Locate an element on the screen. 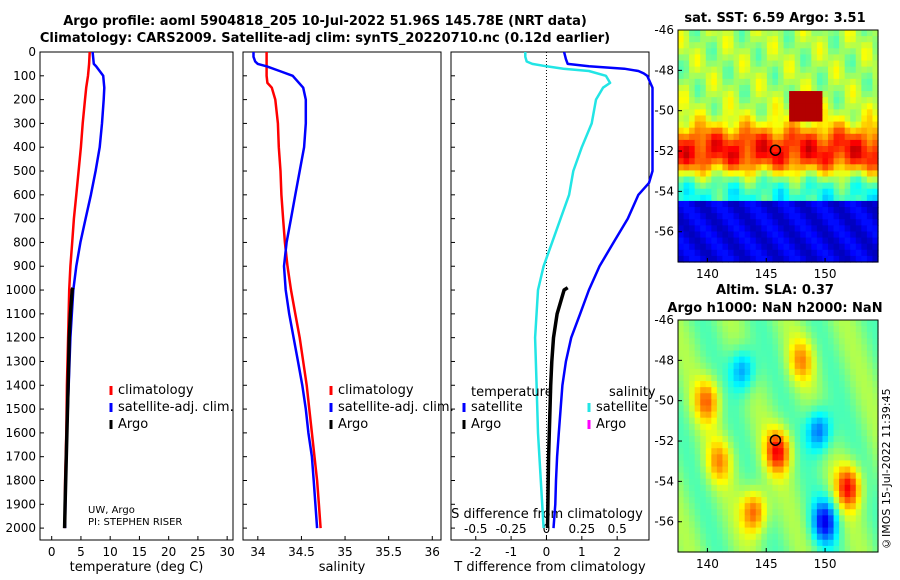 This screenshot has width=900, height=580. credit-label: UW, Argo is located at coordinates (111, 510).